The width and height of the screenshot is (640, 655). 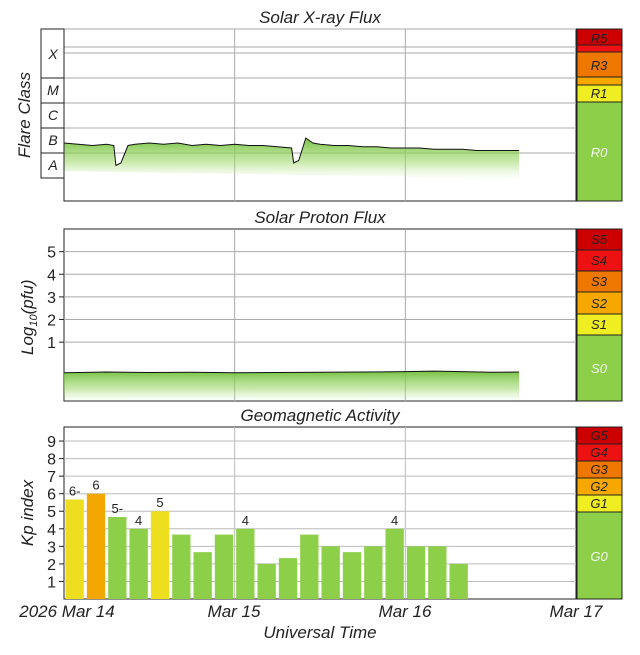 What do you see at coordinates (52, 103) in the screenshot?
I see `flare-class-scale: X M C B A` at bounding box center [52, 103].